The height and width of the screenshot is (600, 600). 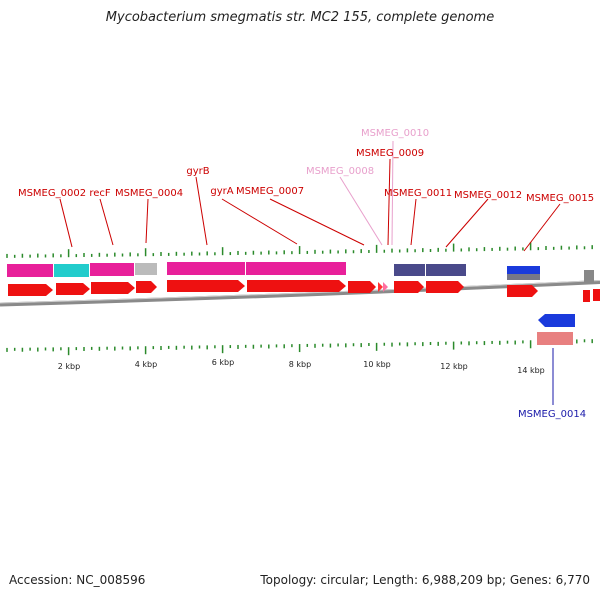 I want to click on genome-backbone-highlight, so click(x=300, y=292).